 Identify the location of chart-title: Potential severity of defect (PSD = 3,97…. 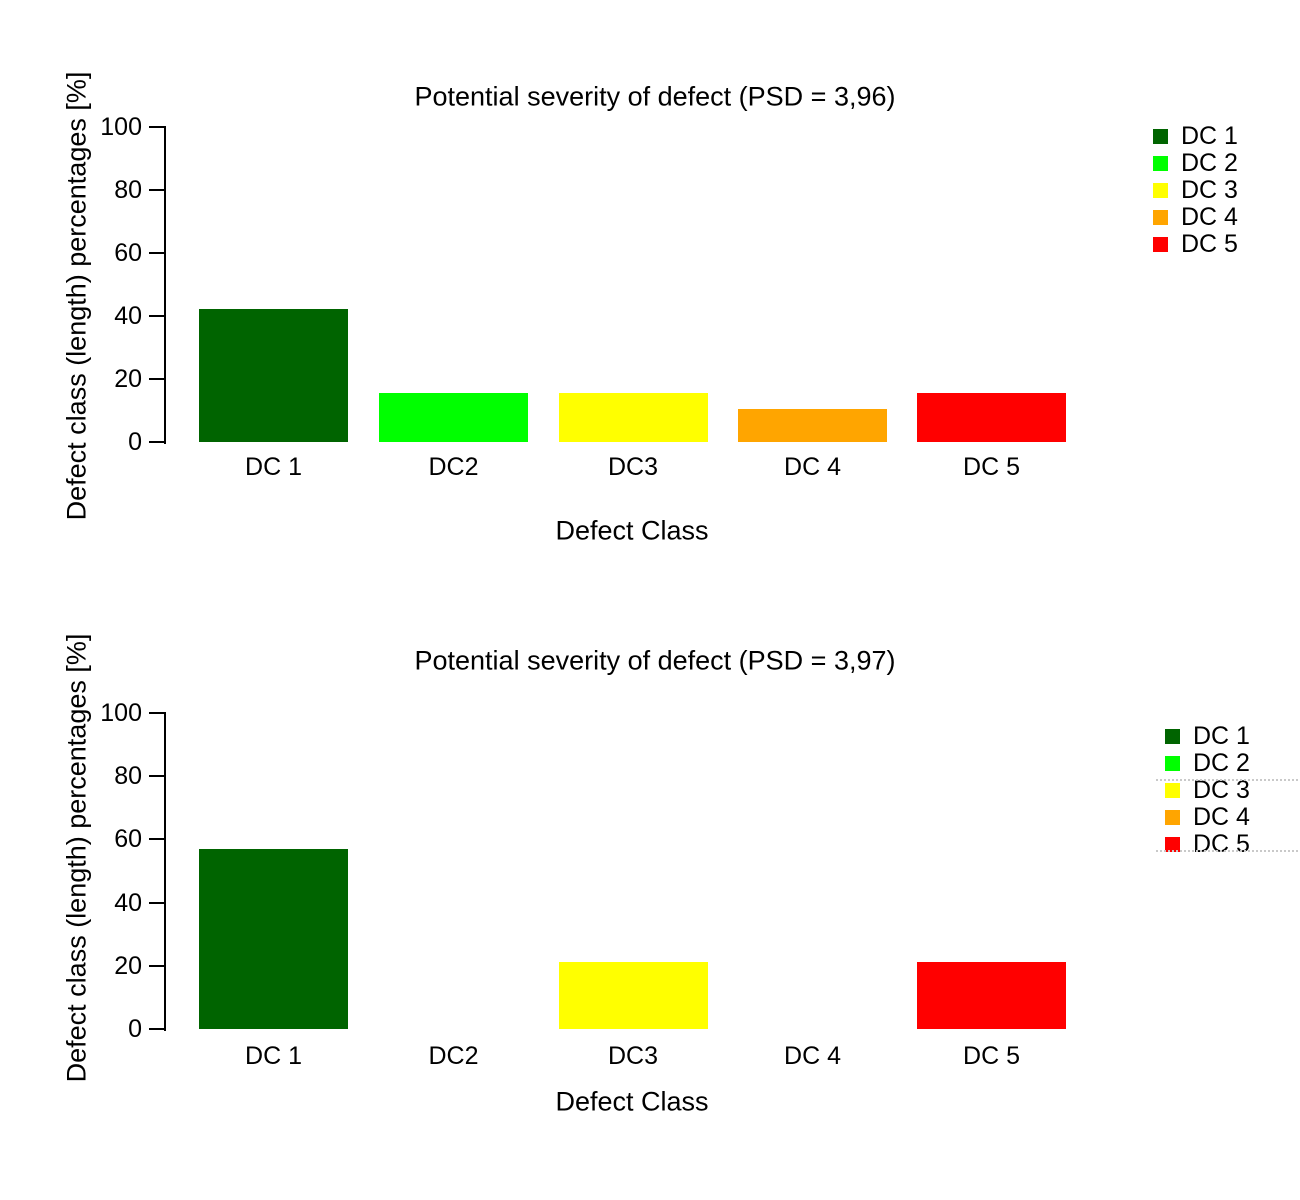
(655, 660).